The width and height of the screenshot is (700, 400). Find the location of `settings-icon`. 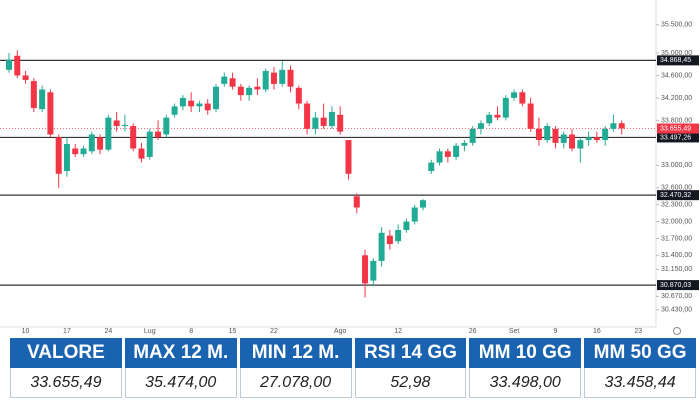

settings-icon is located at coordinates (677, 331).